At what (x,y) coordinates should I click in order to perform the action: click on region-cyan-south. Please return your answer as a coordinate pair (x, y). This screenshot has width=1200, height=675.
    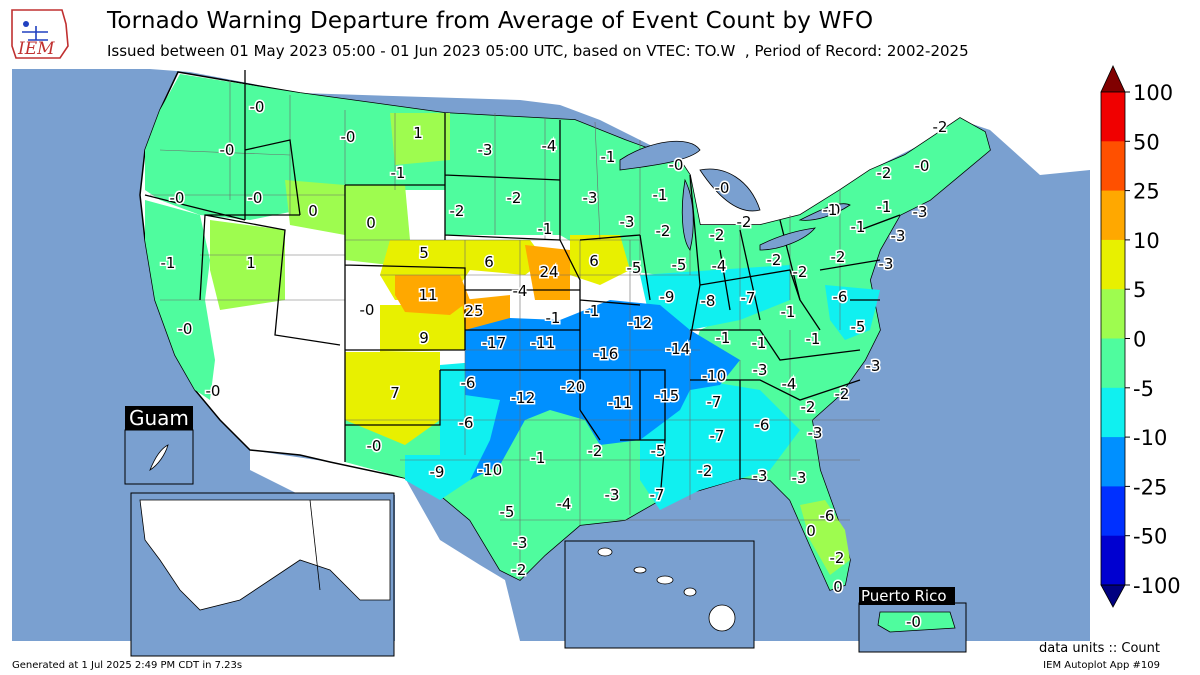
    Looking at the image, I should click on (720, 445).